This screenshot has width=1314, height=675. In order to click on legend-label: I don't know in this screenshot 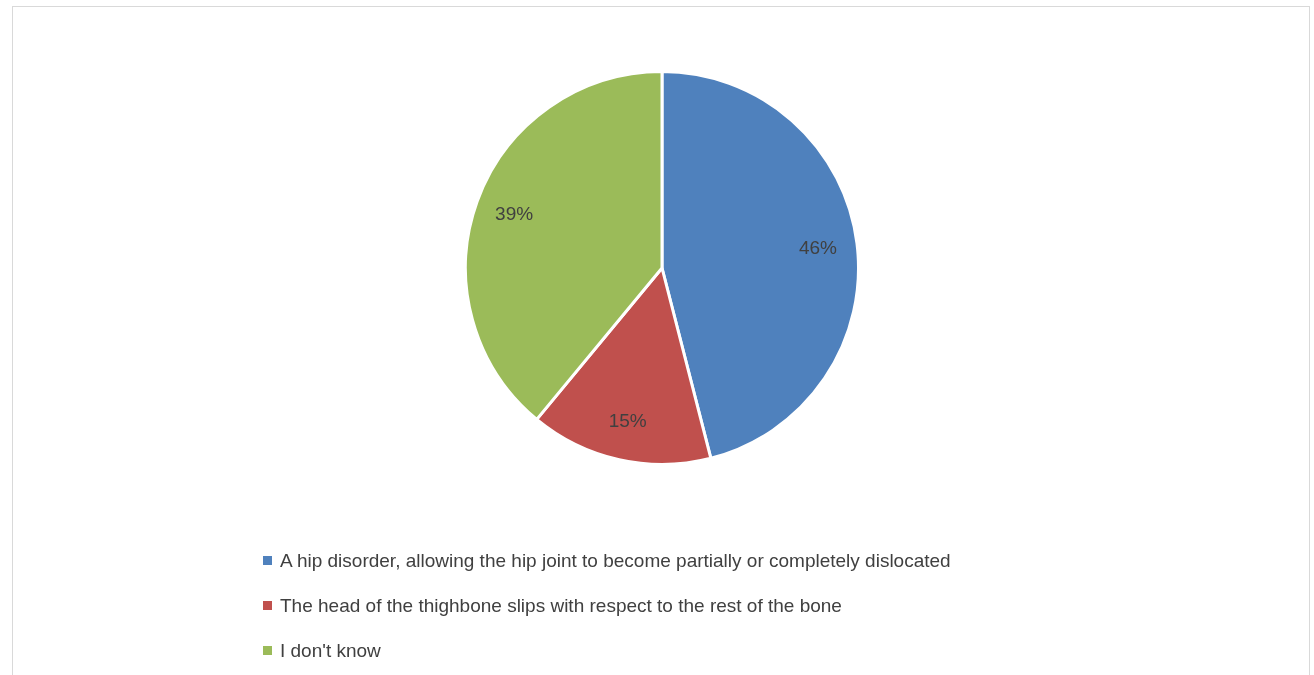, I will do `click(330, 650)`.